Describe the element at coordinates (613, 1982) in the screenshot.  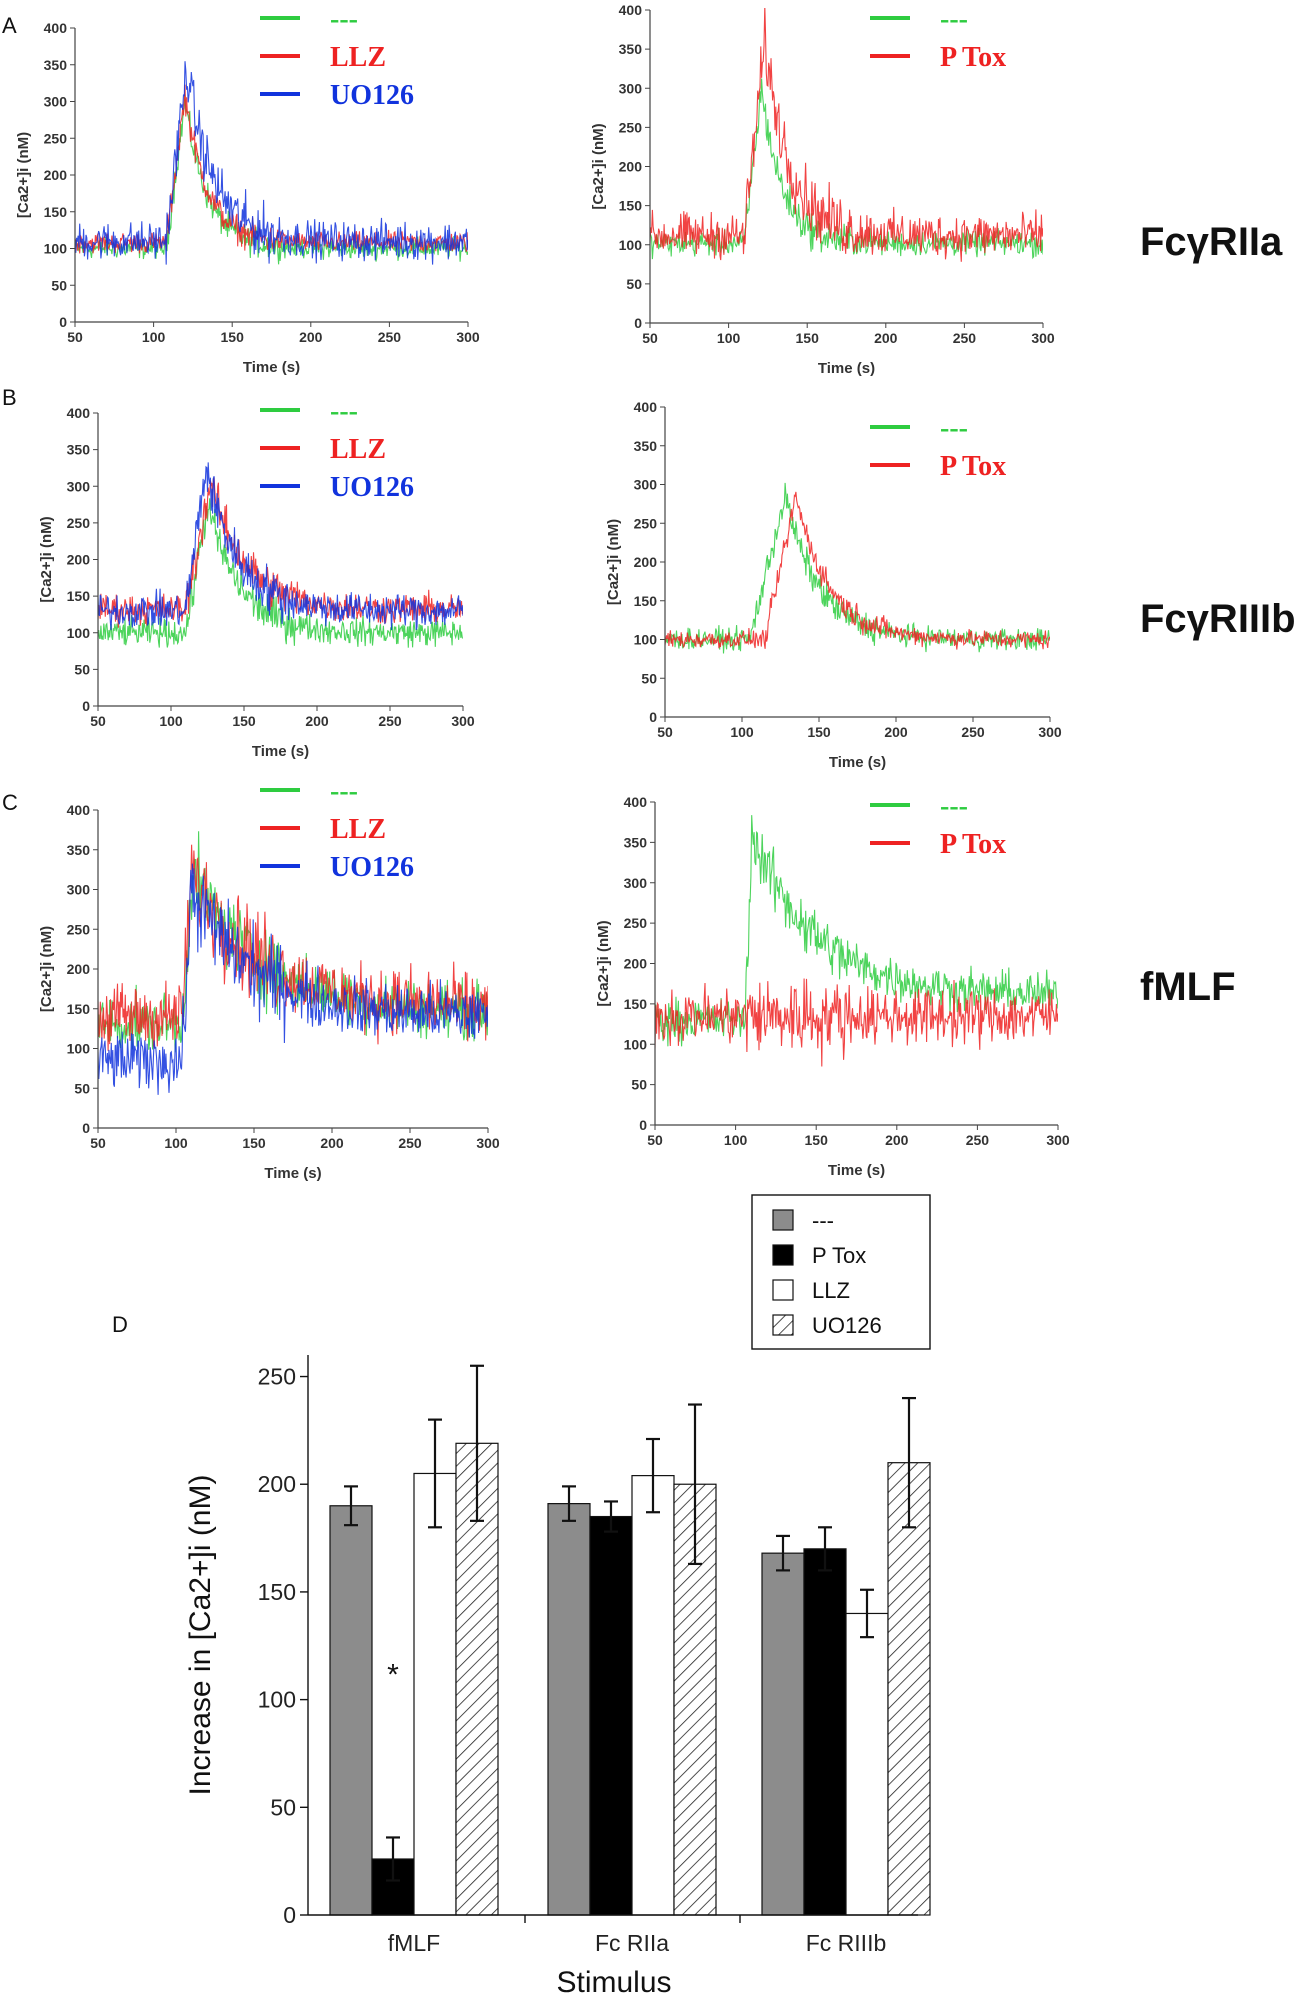
I see `x-axis-title: Stimulus` at that location.